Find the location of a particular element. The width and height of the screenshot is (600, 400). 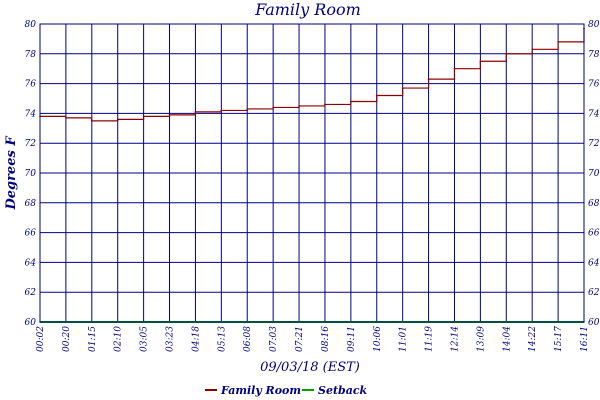

x-tick-label: 07:21 is located at coordinates (300, 339).